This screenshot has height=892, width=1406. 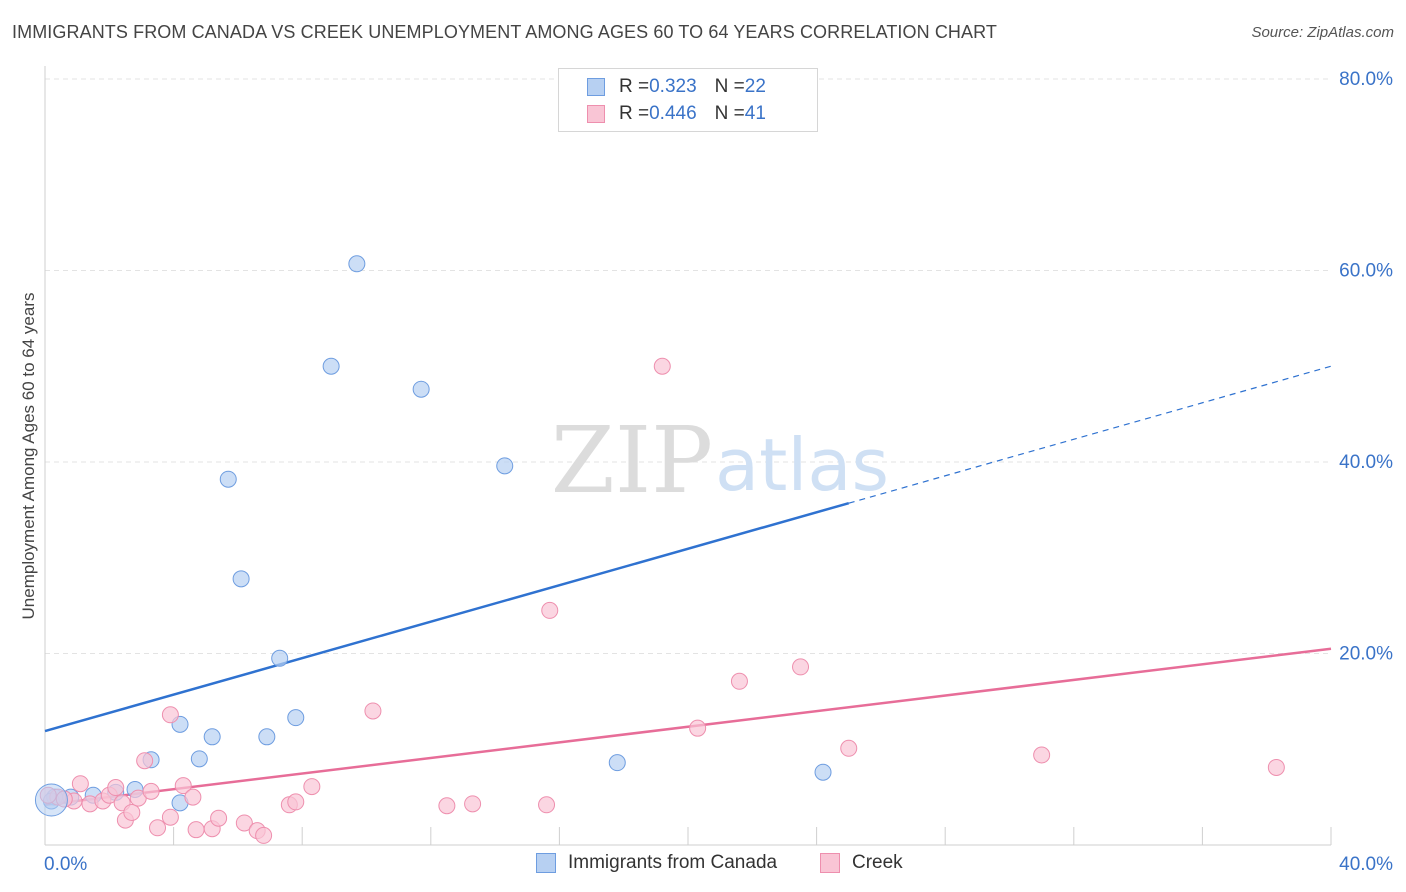 What do you see at coordinates (1090, 434) in the screenshot?
I see `canada-trend-extension` at bounding box center [1090, 434].